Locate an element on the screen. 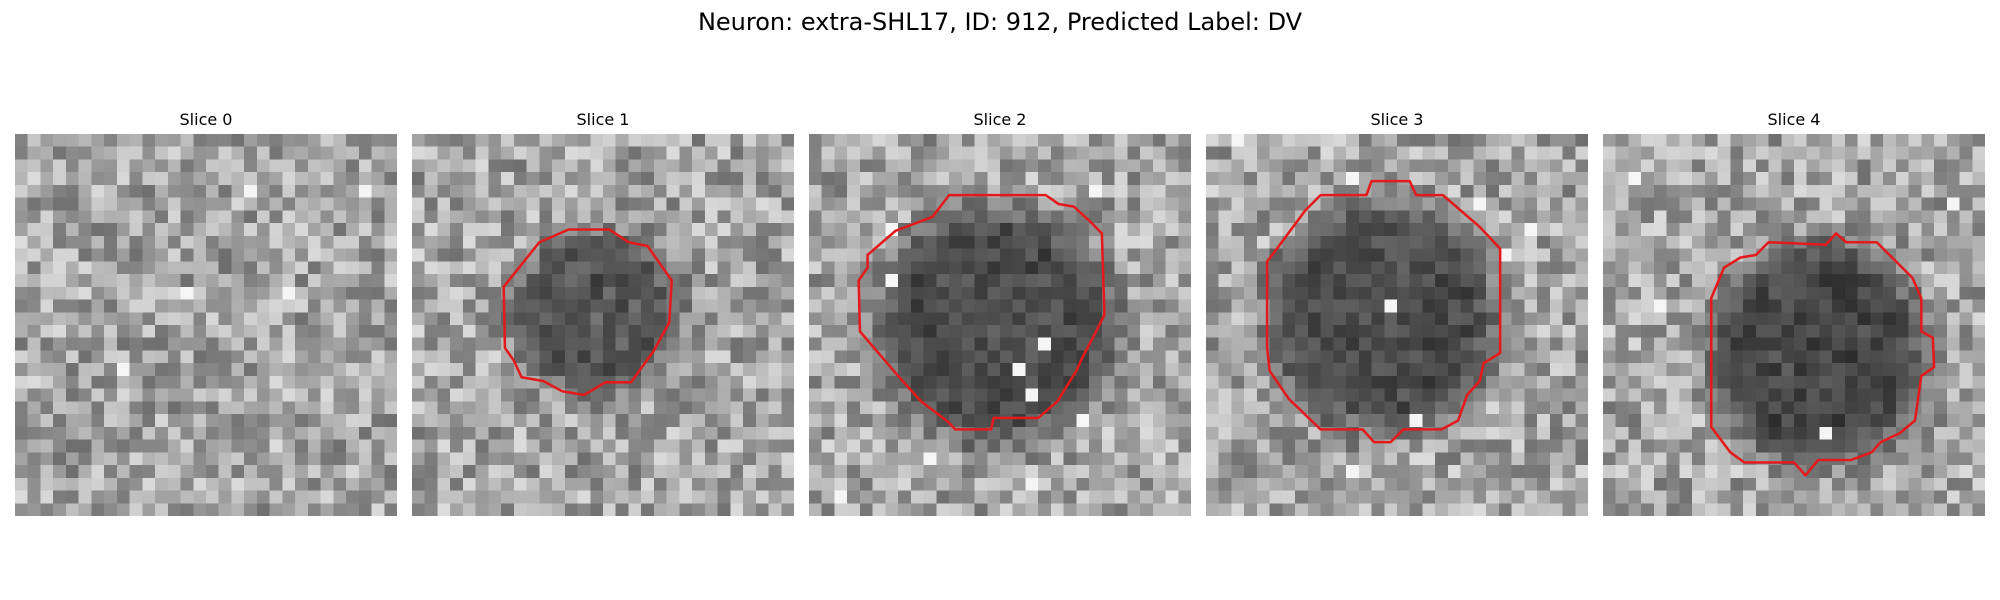 The height and width of the screenshot is (600, 2000). panel-title: Slice 2 is located at coordinates (1000, 119).